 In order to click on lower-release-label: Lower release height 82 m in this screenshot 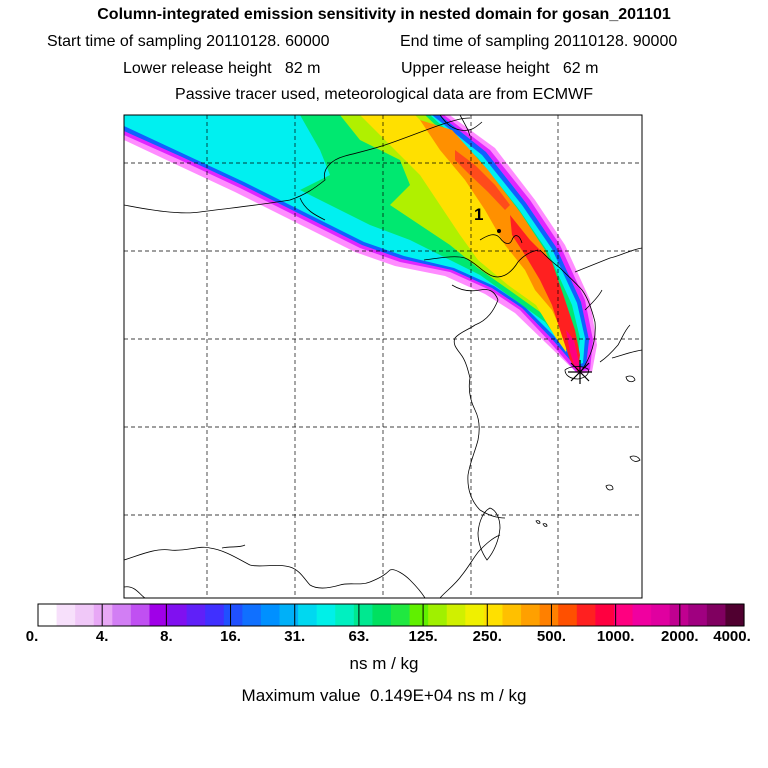, I will do `click(222, 68)`.